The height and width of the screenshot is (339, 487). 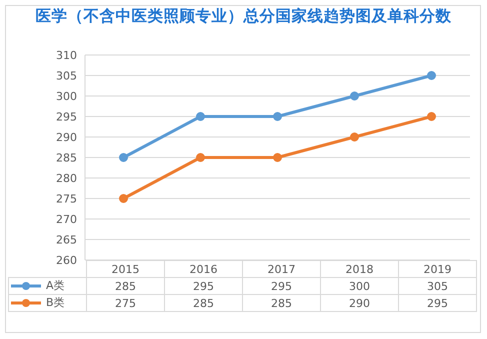 What do you see at coordinates (66, 96) in the screenshot?
I see `y-tick-label: 300` at bounding box center [66, 96].